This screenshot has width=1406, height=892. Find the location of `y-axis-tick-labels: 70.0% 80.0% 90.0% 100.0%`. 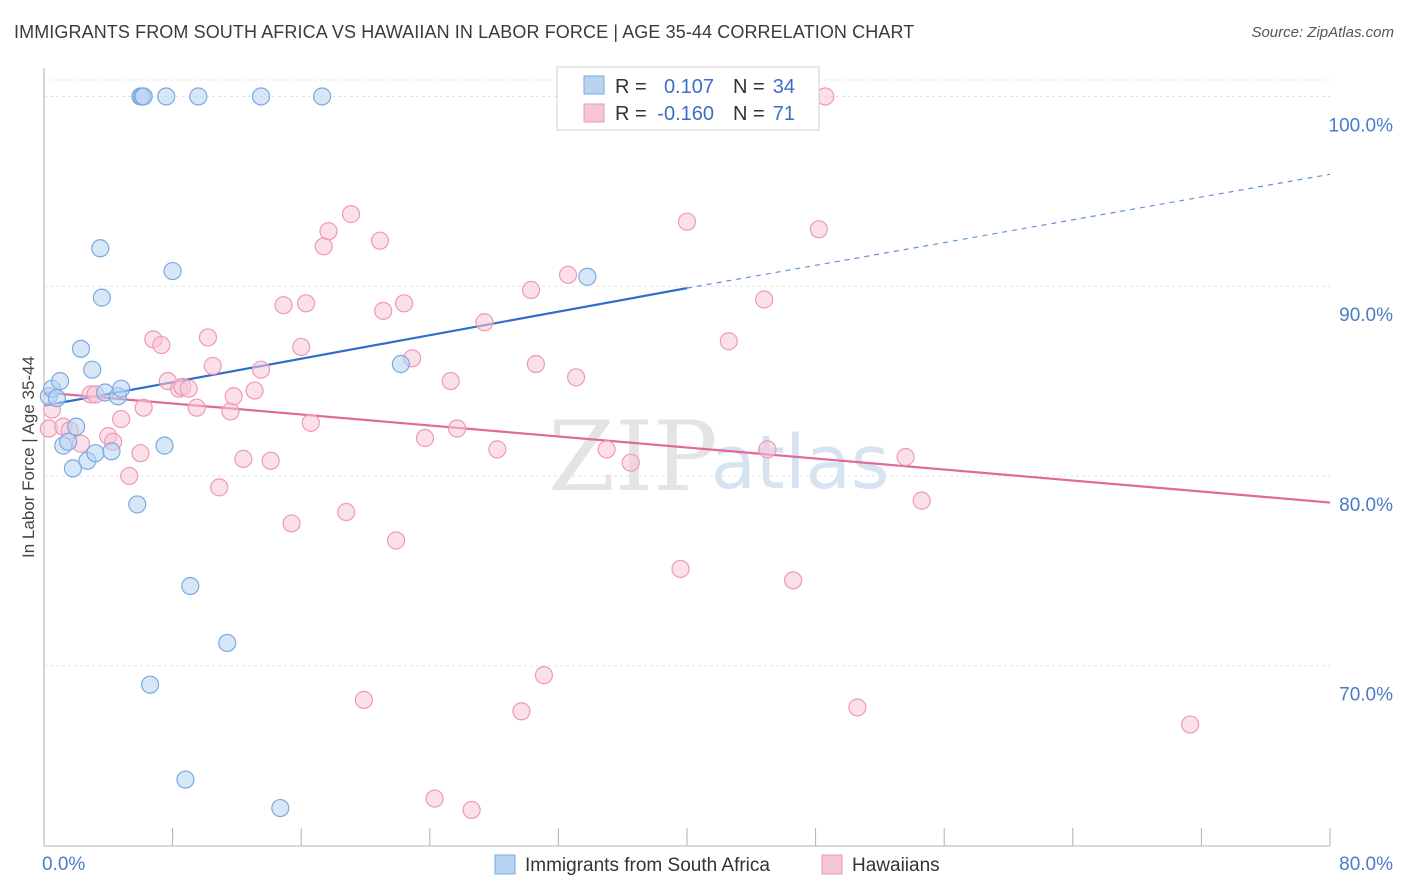

y-axis-tick-labels: 70.0% 80.0% 90.0% 100.0% is located at coordinates (1361, 410).